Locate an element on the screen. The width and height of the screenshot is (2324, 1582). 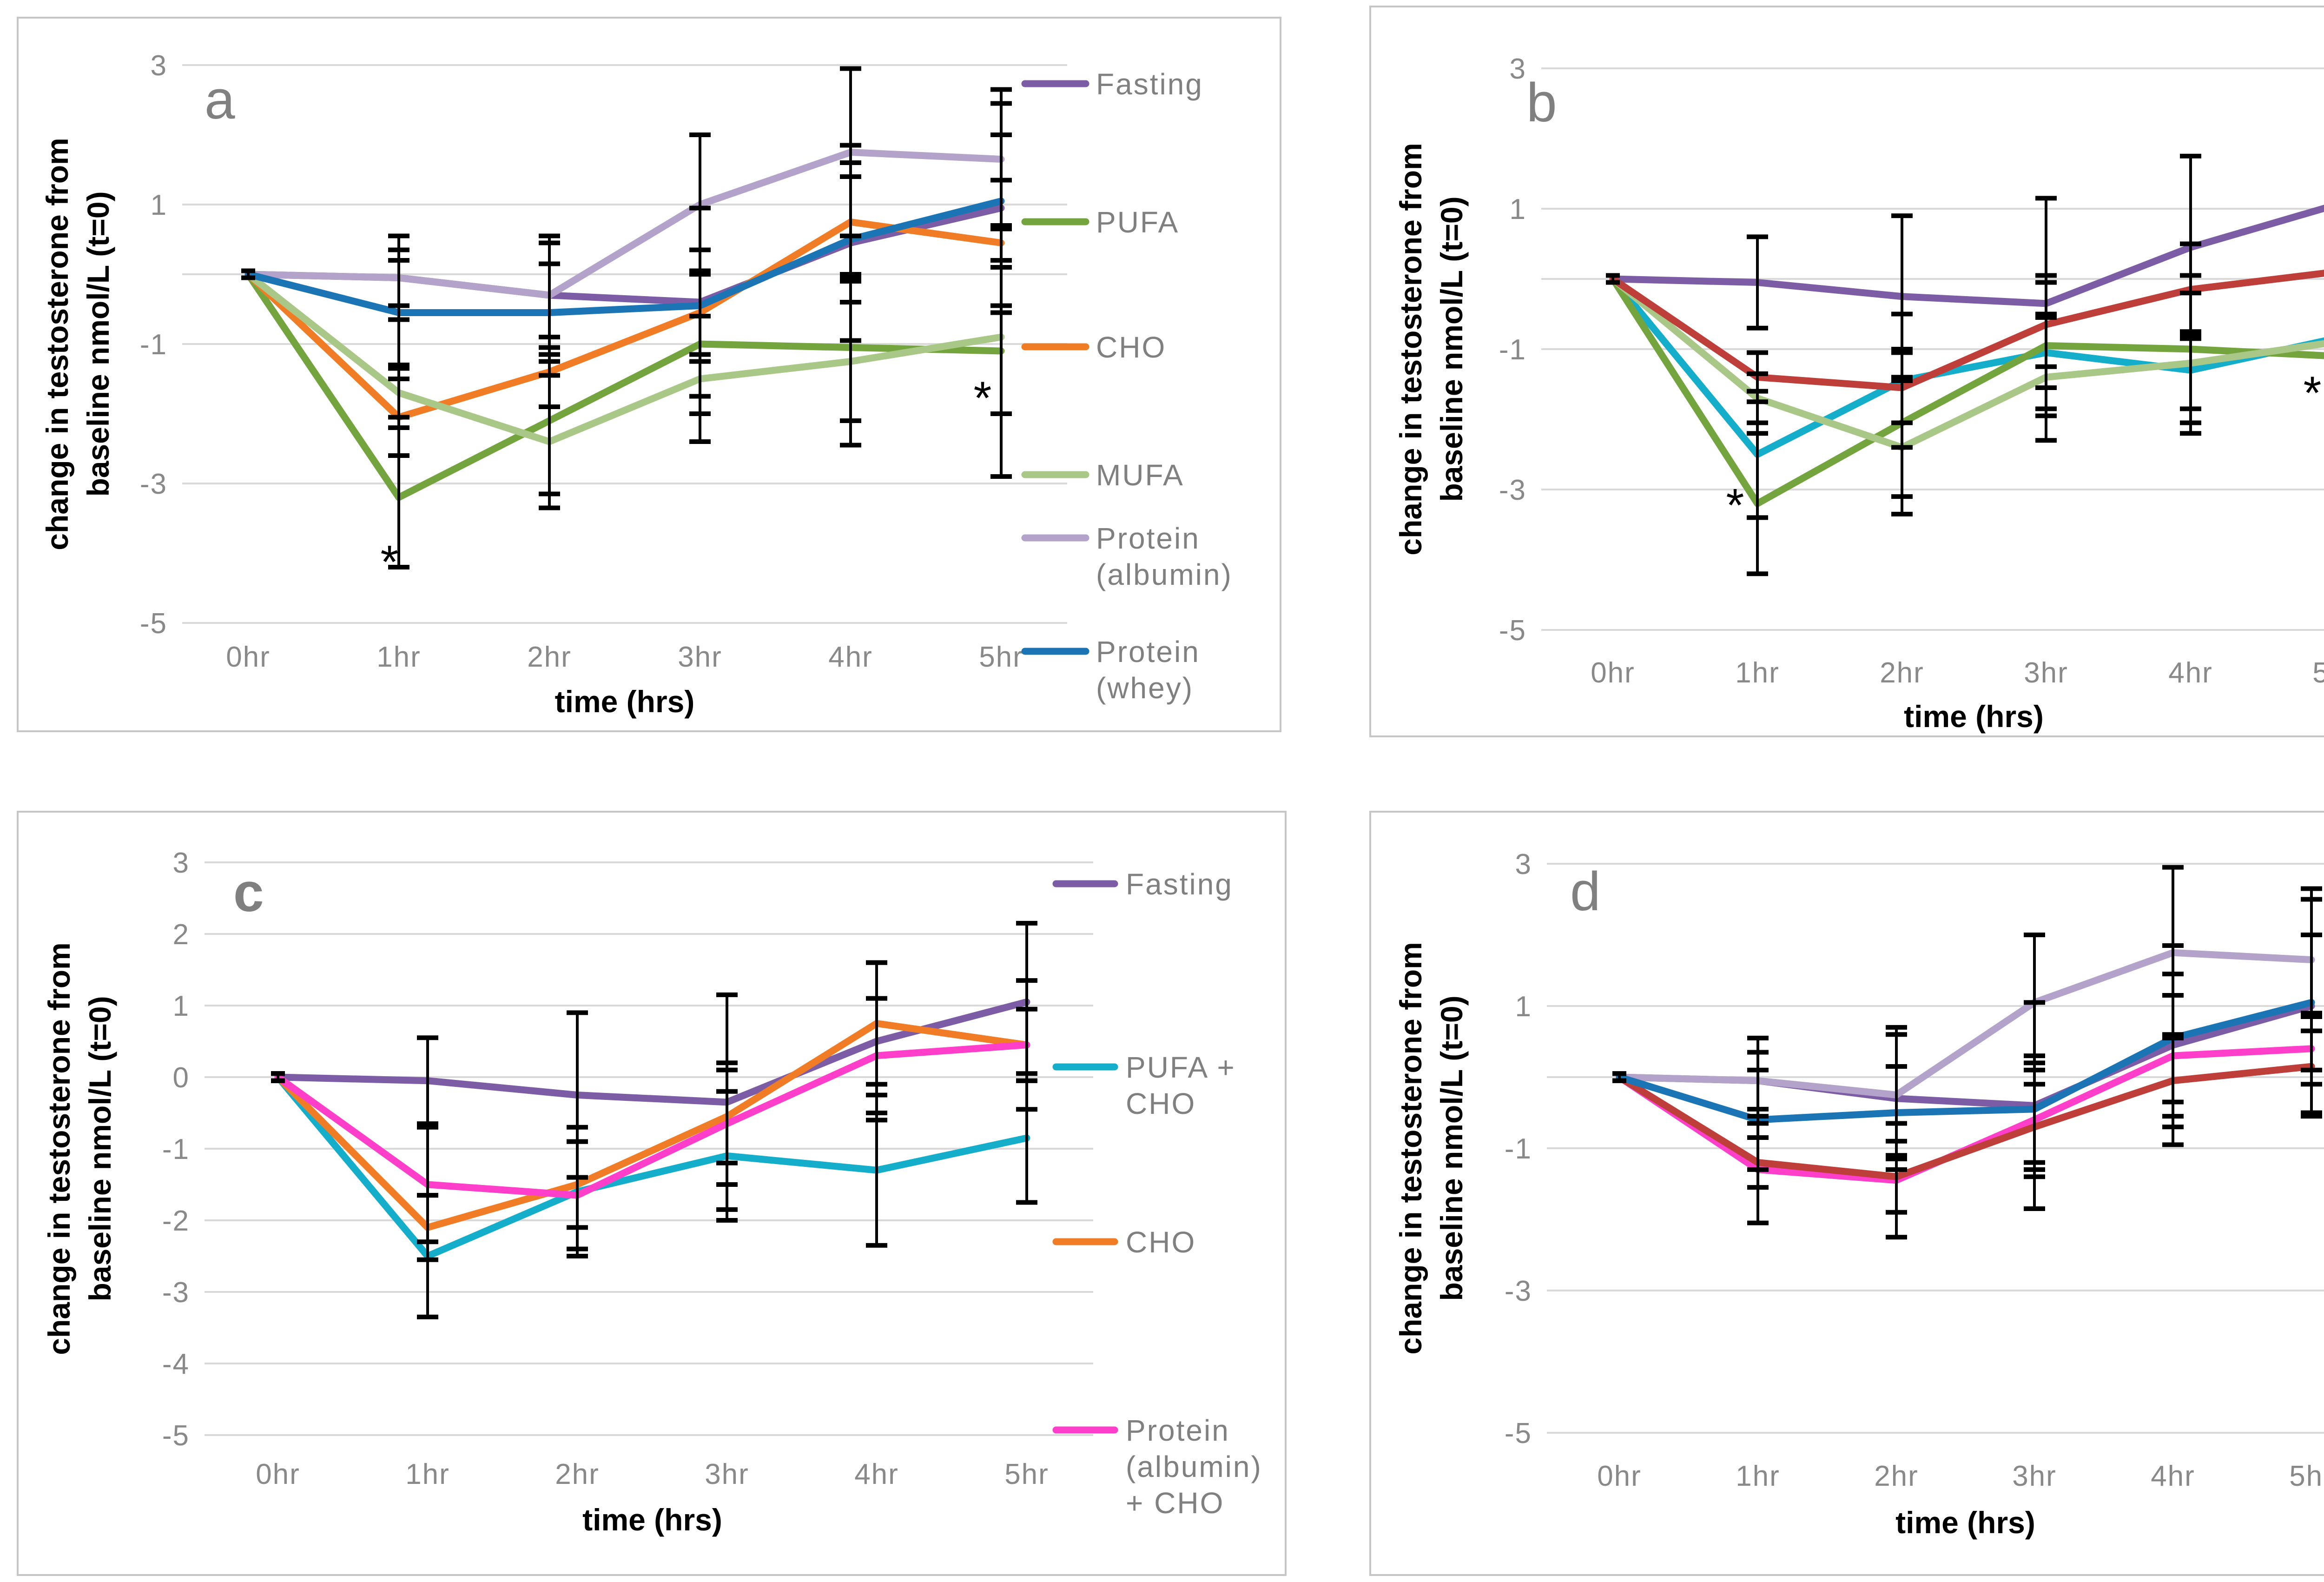
error-bars-whey is located at coordinates (1967, 1052).